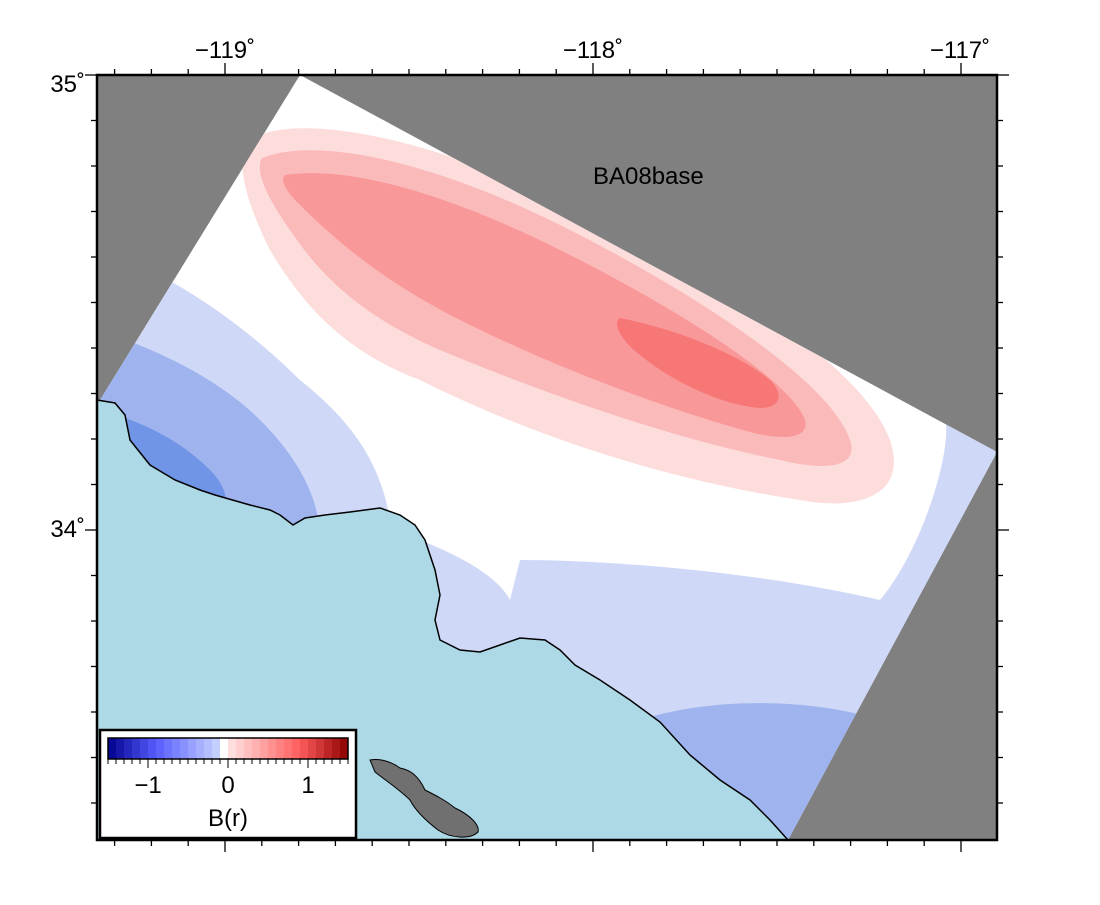 The height and width of the screenshot is (905, 1100). I want to click on y-tick-label-1: 35˚, so click(67, 84).